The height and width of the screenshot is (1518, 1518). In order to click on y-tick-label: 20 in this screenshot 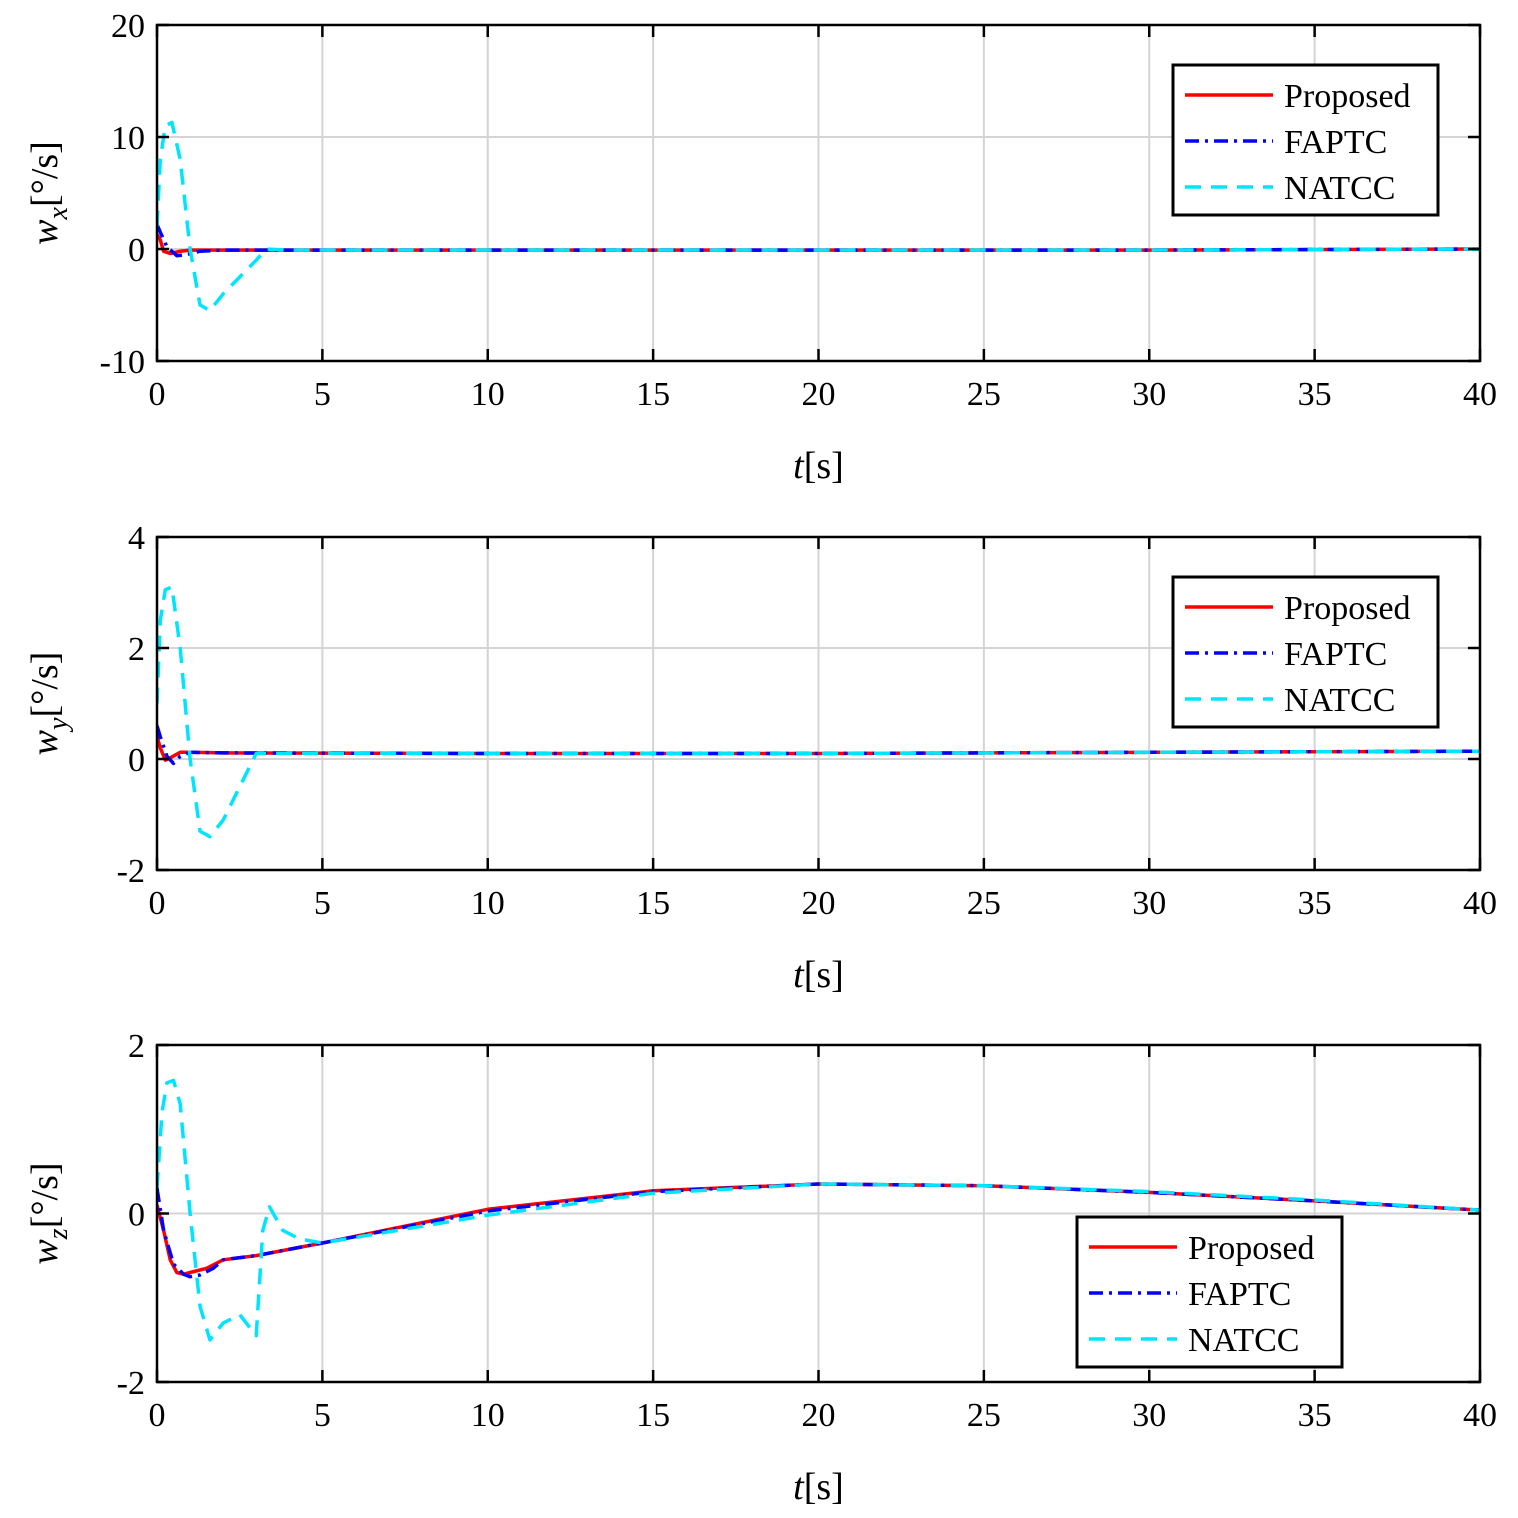, I will do `click(128, 26)`.